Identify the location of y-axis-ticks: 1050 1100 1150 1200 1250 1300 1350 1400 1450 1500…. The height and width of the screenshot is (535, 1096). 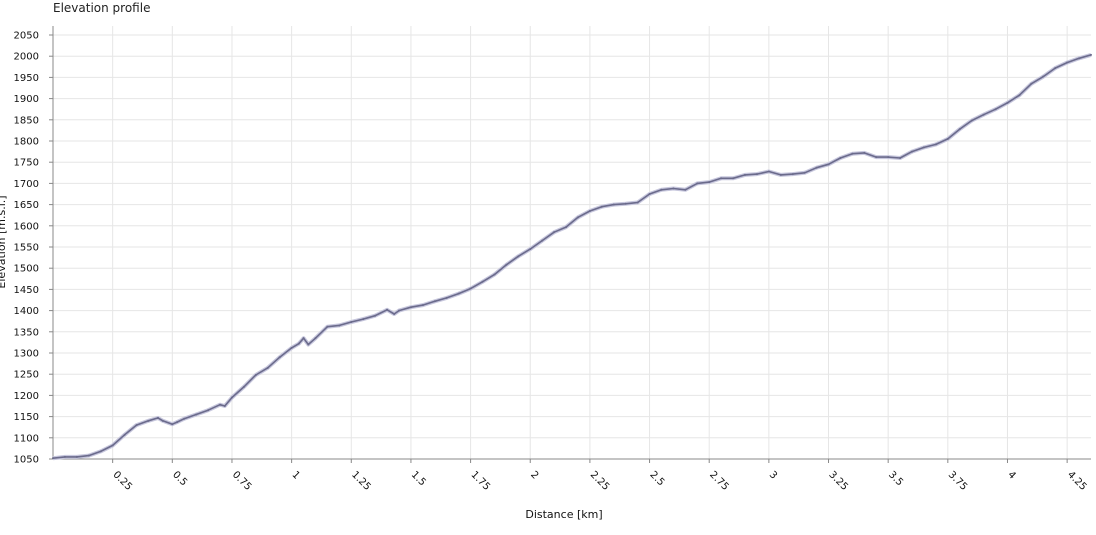
(33, 248).